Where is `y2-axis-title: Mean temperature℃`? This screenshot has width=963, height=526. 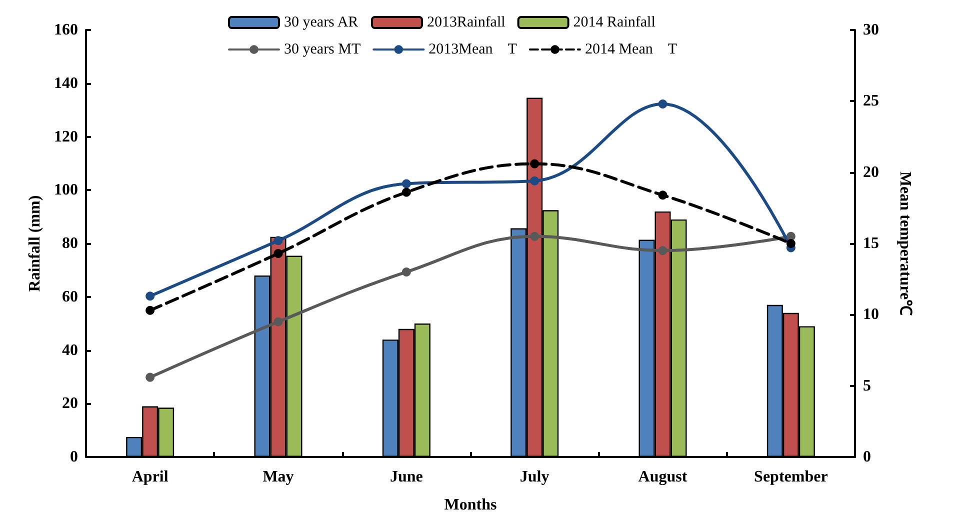 y2-axis-title: Mean temperature℃ is located at coordinates (905, 243).